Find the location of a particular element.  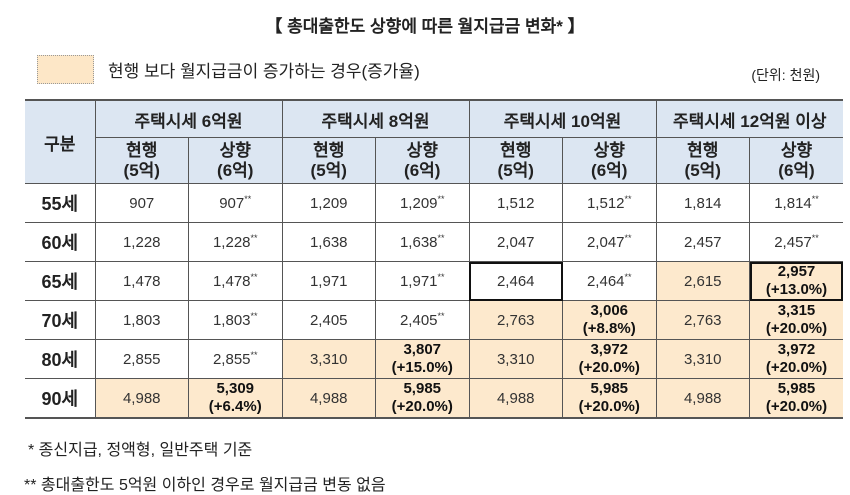

cell-value: 3,807 is located at coordinates (422, 349).